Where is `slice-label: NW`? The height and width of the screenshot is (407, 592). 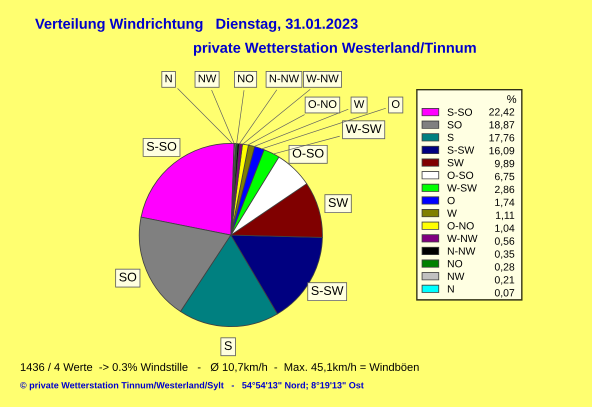 slice-label: NW is located at coordinates (207, 78).